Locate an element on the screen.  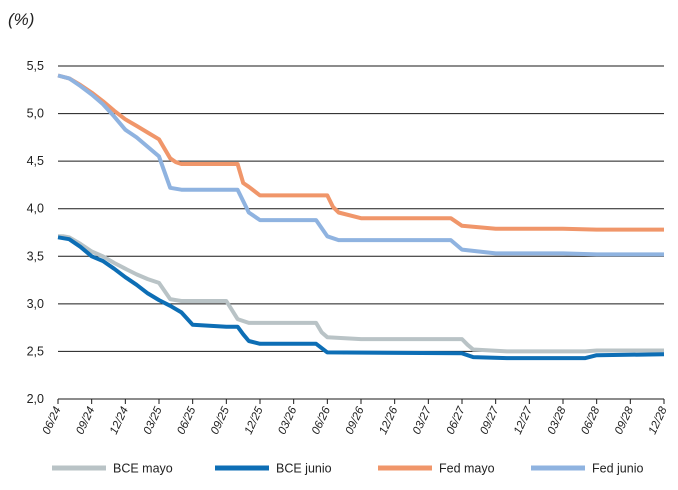
x-tick-label: 12/26 is located at coordinates (388, 421).